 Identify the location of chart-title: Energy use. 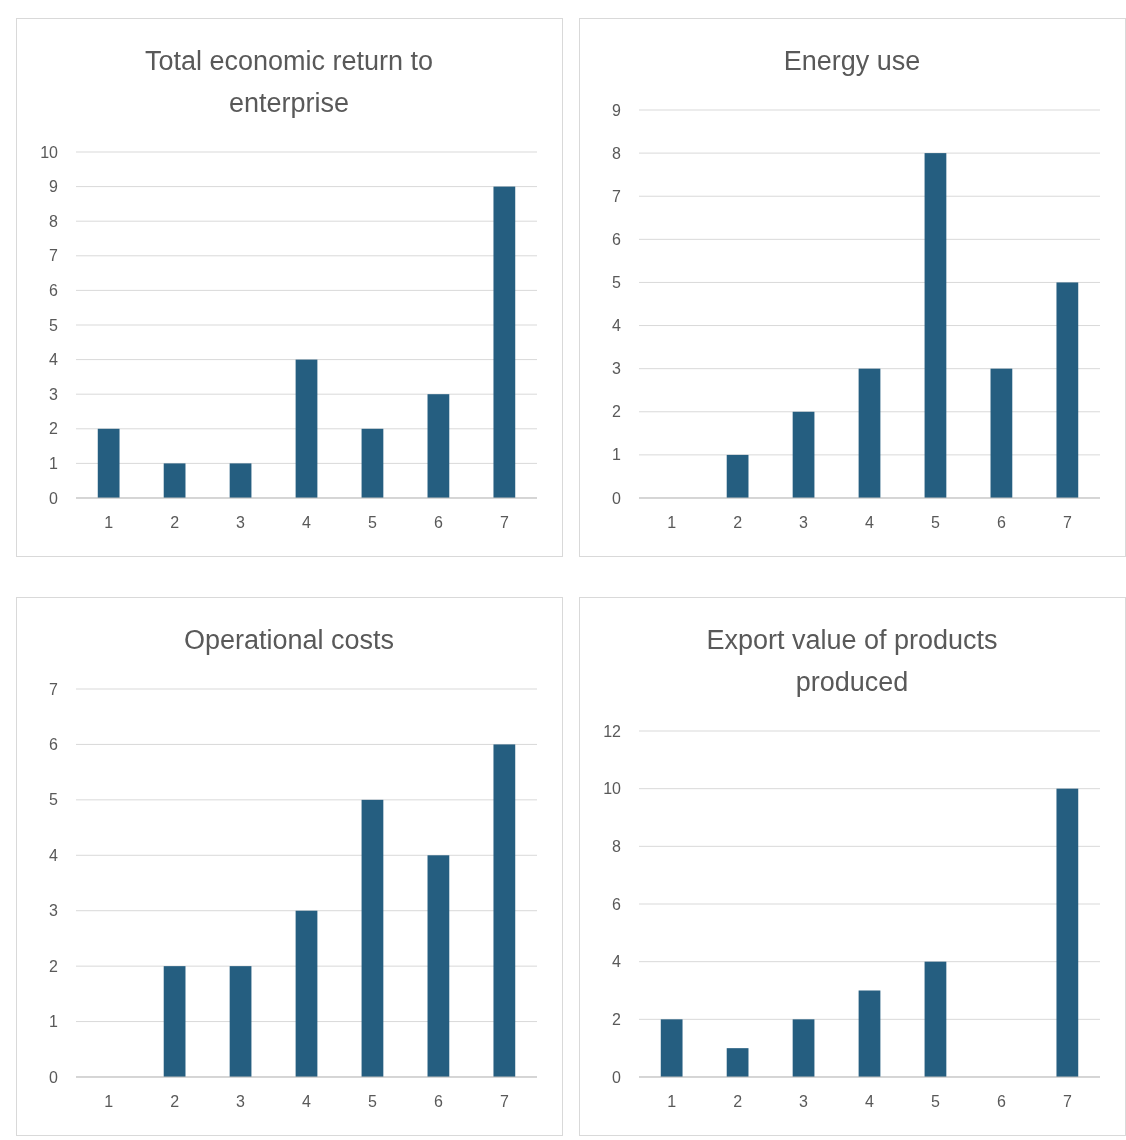
(852, 61).